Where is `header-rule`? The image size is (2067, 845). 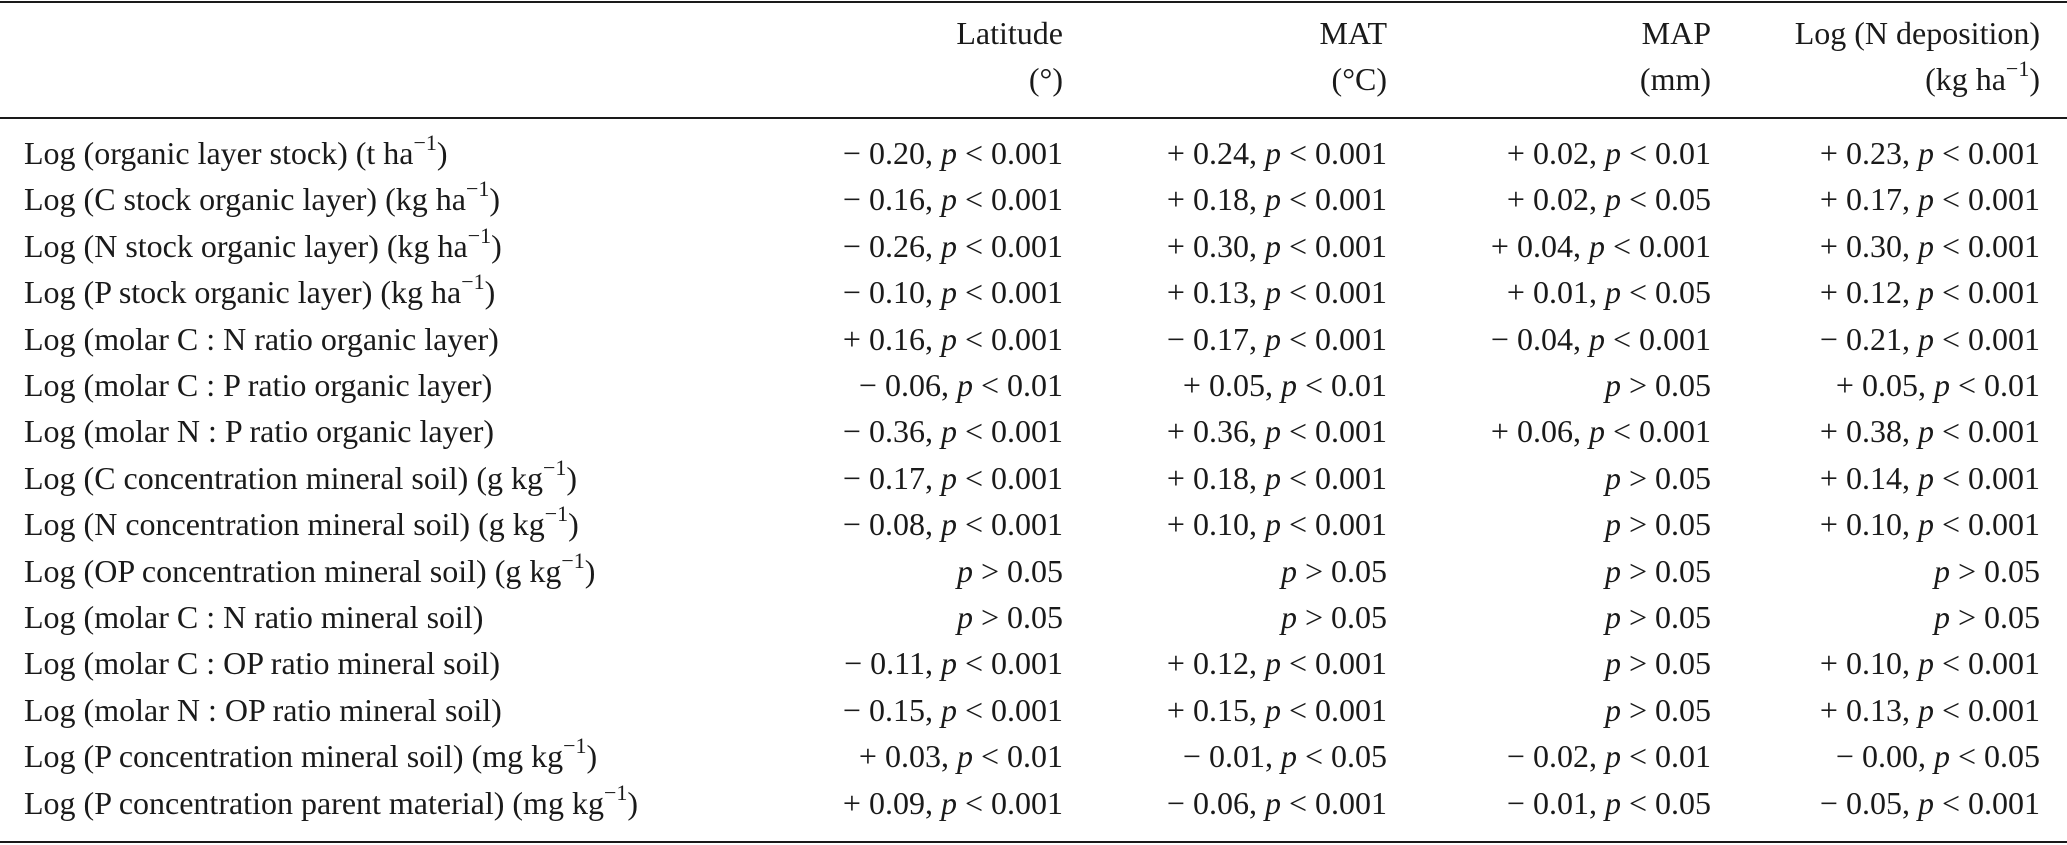
header-rule is located at coordinates (1033, 118).